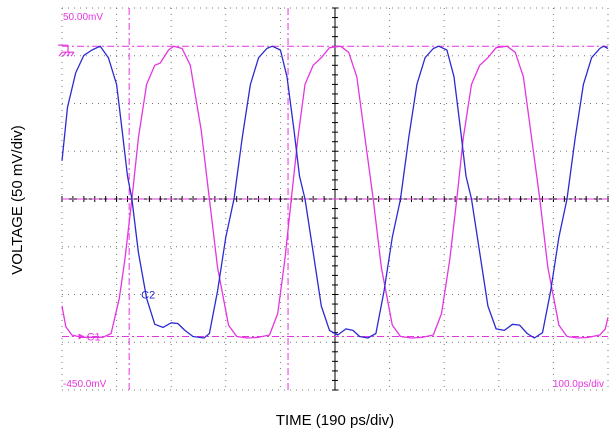  I want to click on time-scale-label: 100.0ps/div, so click(578, 384).